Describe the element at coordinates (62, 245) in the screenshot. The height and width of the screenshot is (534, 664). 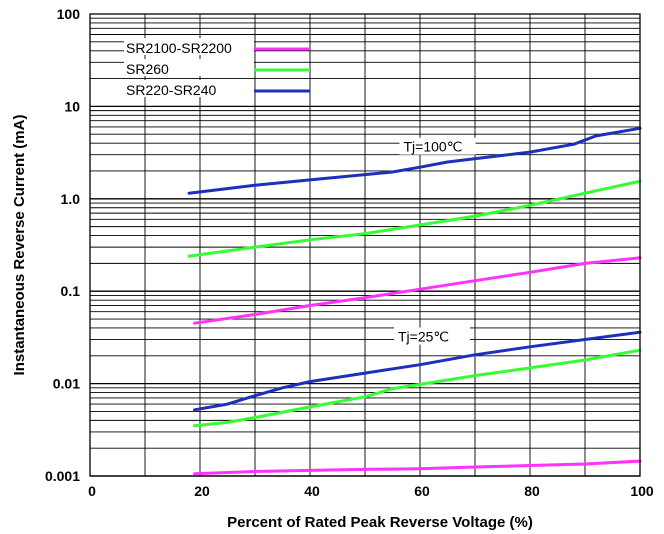
I see `y-tick-labels: 0.001 0.01 0.1 1.0 10 100` at that location.